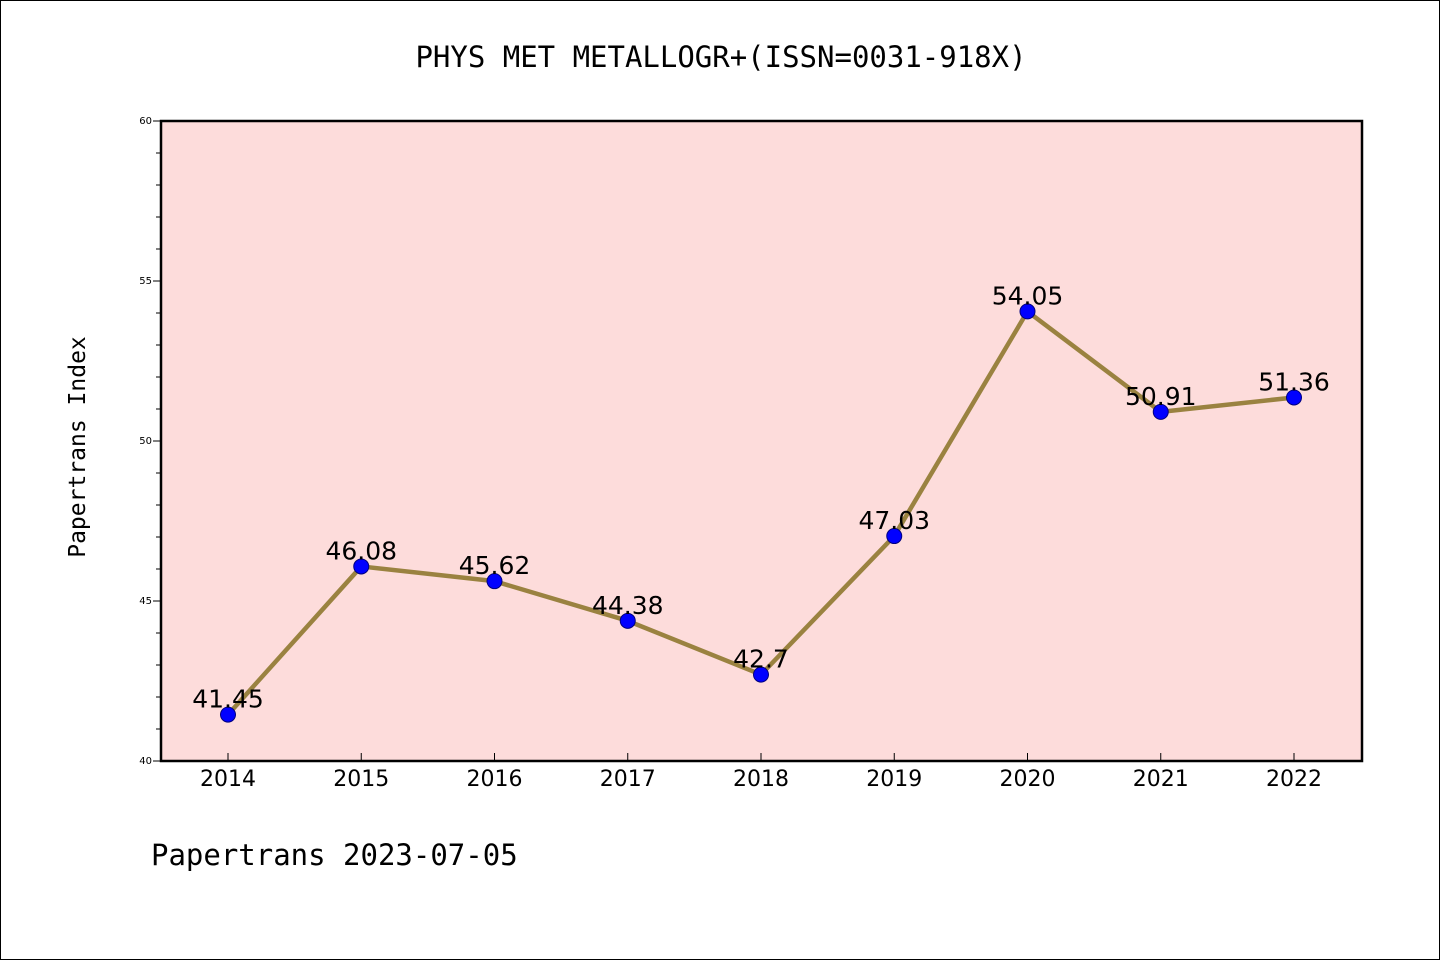 Image resolution: width=1440 pixels, height=961 pixels. I want to click on chart-title: PHYS MET METALLOGR+(ISSN=0031-918X), so click(720, 57).